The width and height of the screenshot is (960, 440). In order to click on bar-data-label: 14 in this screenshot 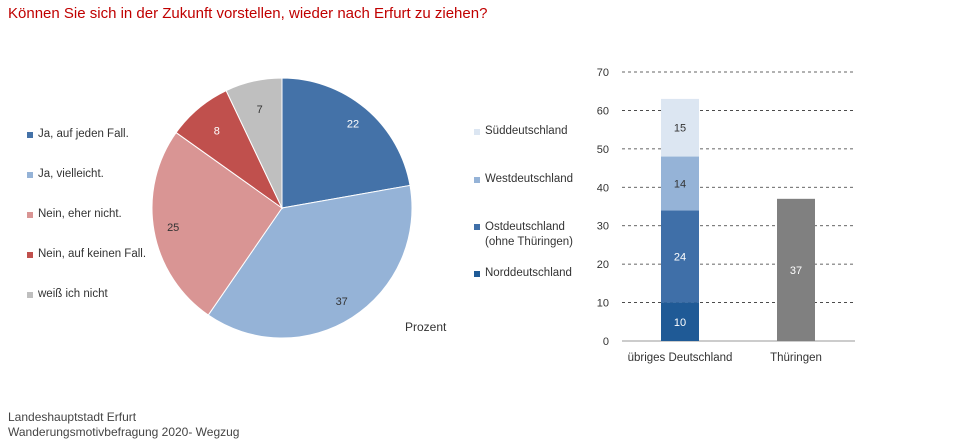, I will do `click(680, 184)`.